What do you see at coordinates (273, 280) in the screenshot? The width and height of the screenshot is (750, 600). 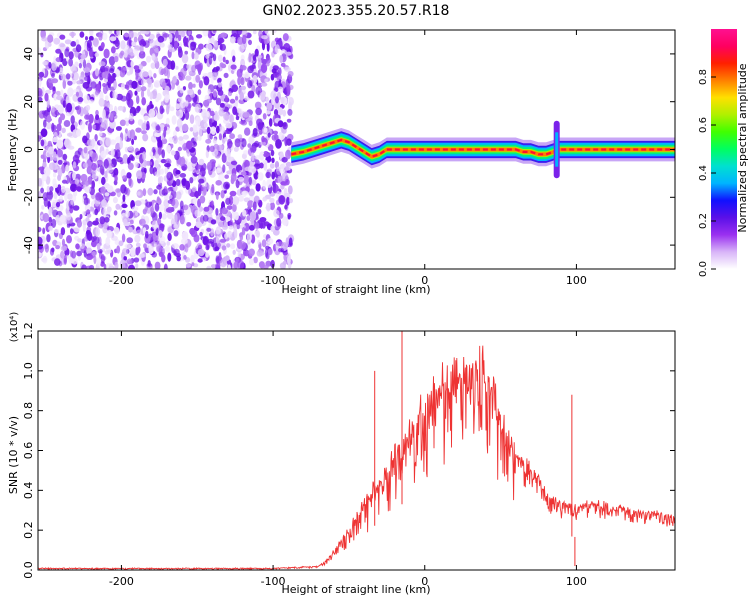 I see `x-tick-label: -100` at bounding box center [273, 280].